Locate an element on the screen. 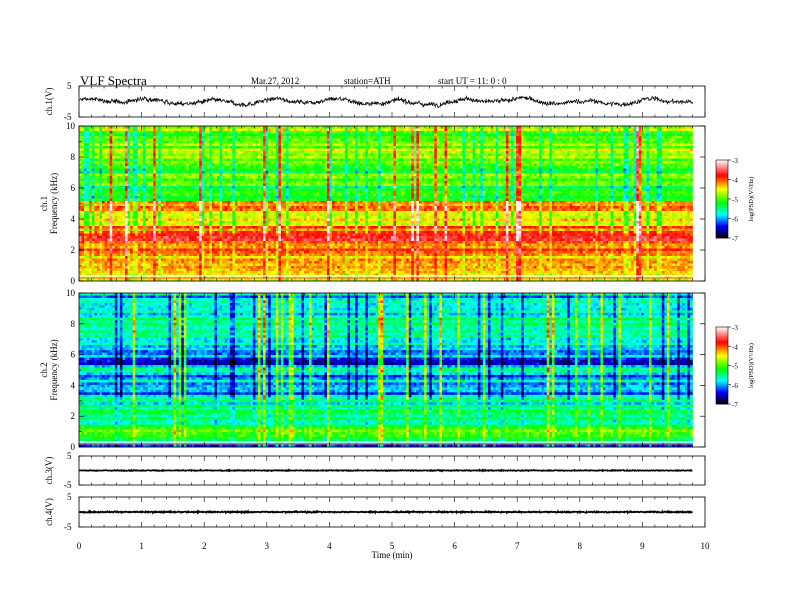 Image resolution: width=792 pixels, height=612 pixels. ch1-spectrogram-ytick-1: 2 is located at coordinates (73, 250).